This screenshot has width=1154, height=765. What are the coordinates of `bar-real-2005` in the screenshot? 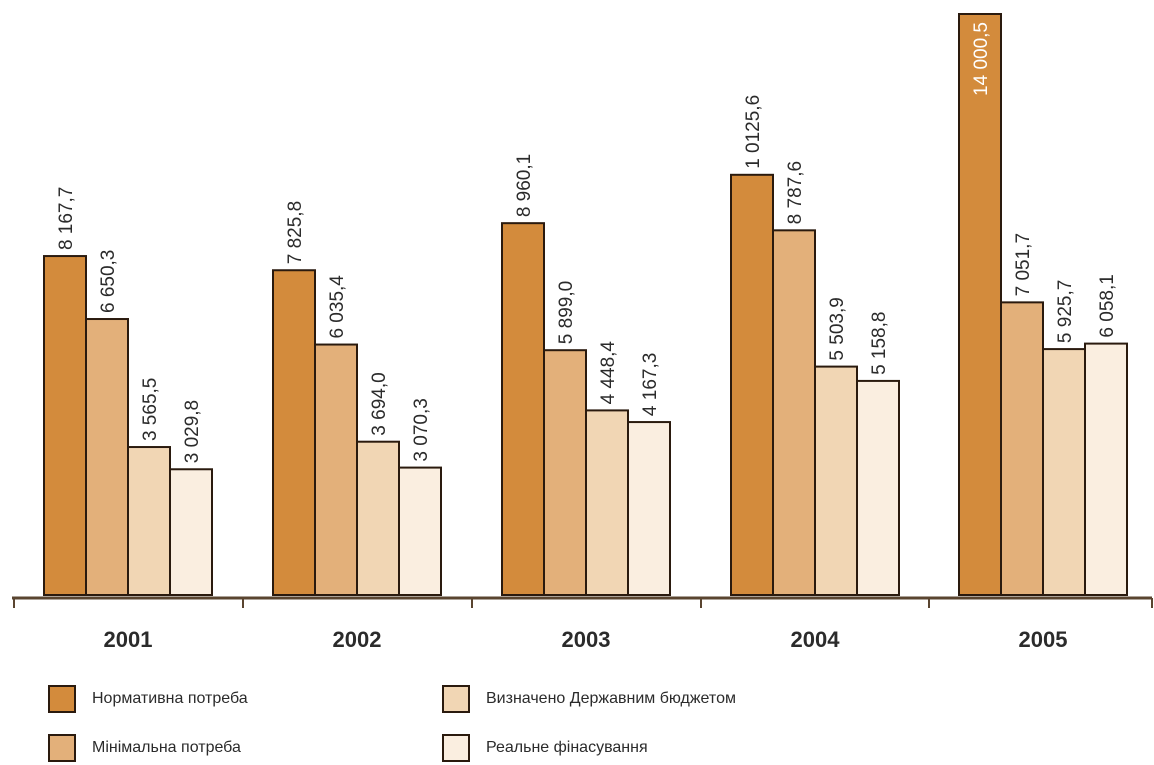 It's located at (1106, 469).